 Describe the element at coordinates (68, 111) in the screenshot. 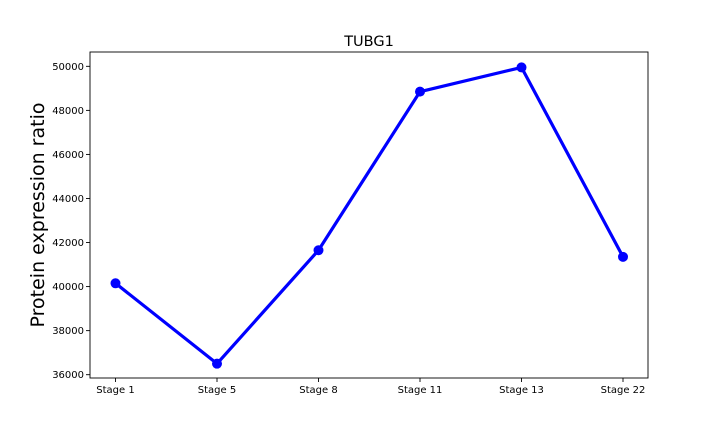

I see `y-tick-label: 48000` at that location.